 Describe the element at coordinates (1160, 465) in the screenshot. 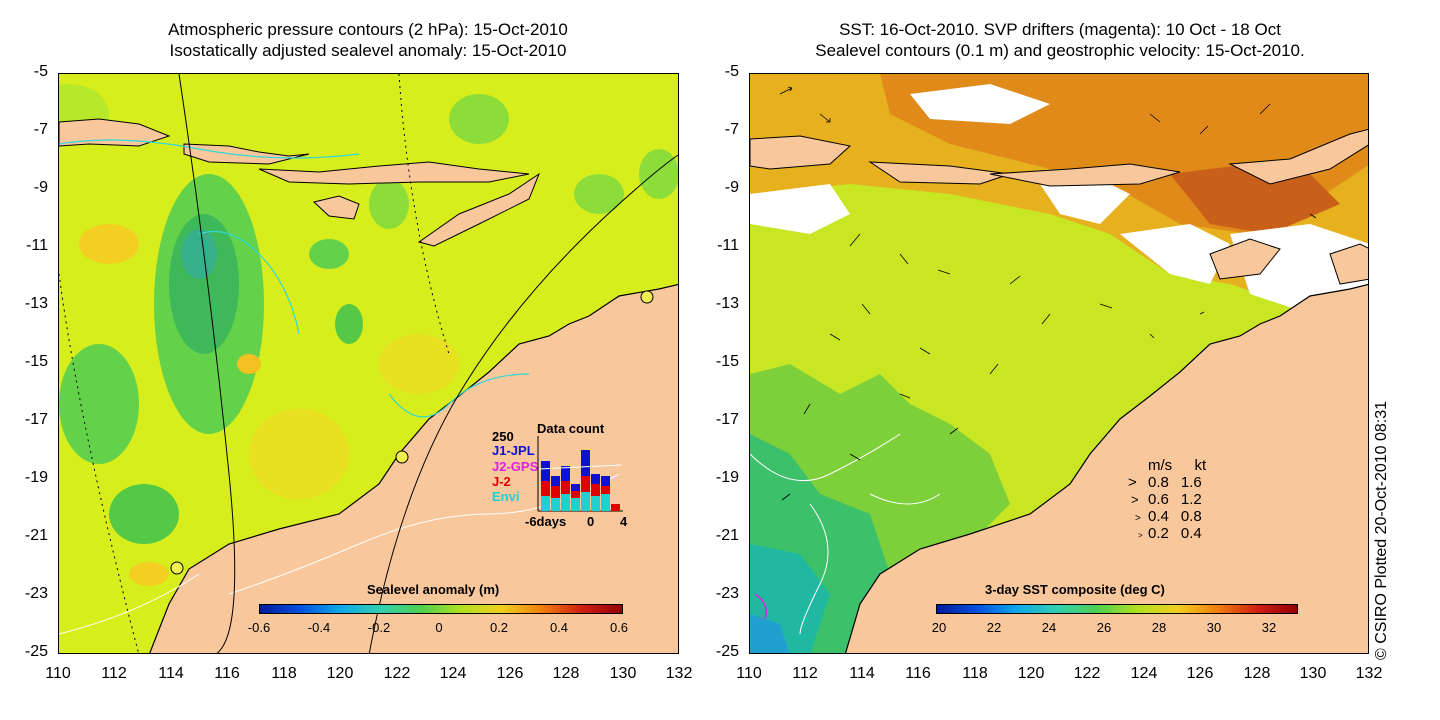

I see `velocity-legend-ms-header: m/s` at that location.